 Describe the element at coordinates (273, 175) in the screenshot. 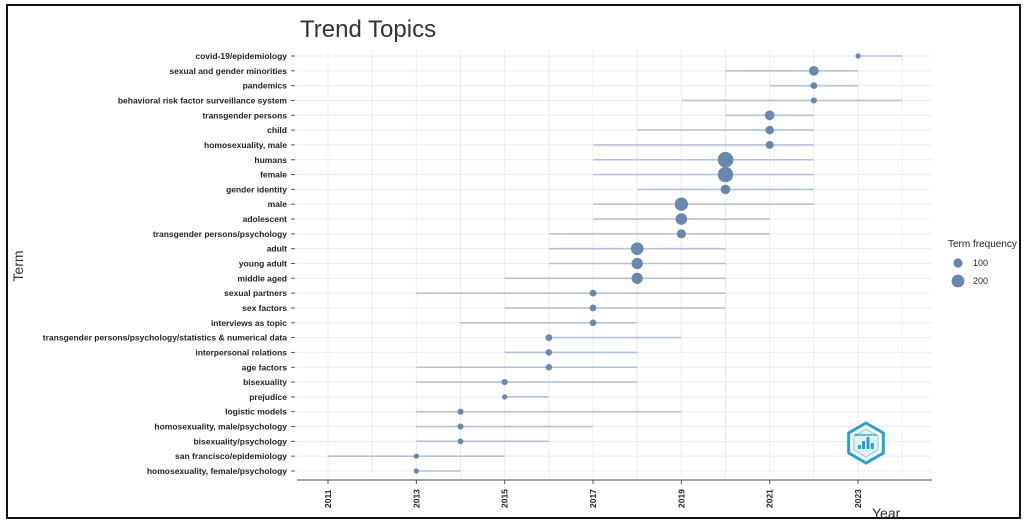

I see `term-label: female` at that location.